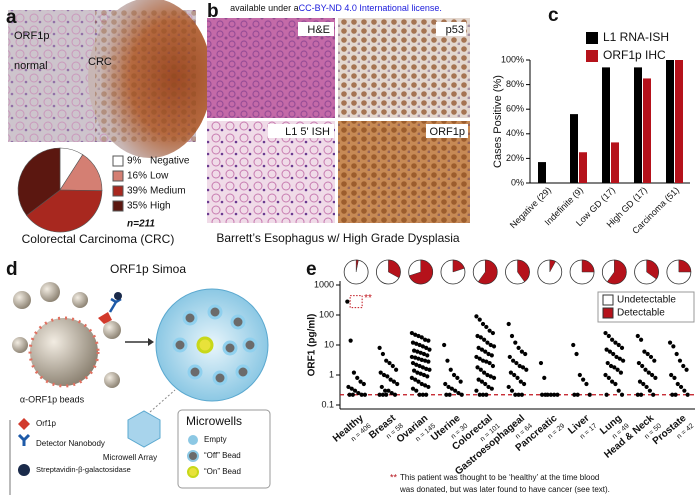 The height and width of the screenshot is (499, 700). Describe the element at coordinates (331, 374) in the screenshot. I see `y-tick-label: 1` at that location.